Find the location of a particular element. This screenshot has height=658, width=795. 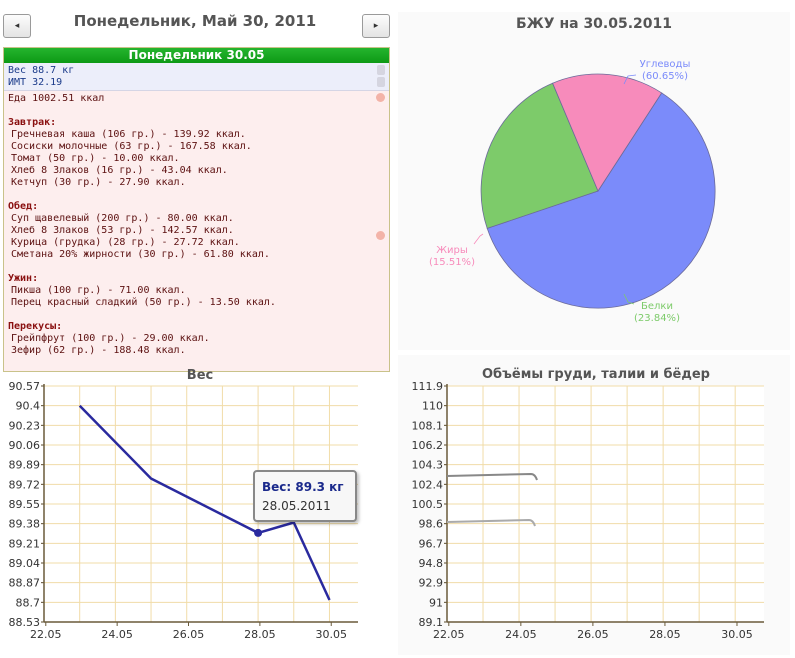

measure-chart-title: Объёмы груди, талии и бёдер is located at coordinates (596, 374).